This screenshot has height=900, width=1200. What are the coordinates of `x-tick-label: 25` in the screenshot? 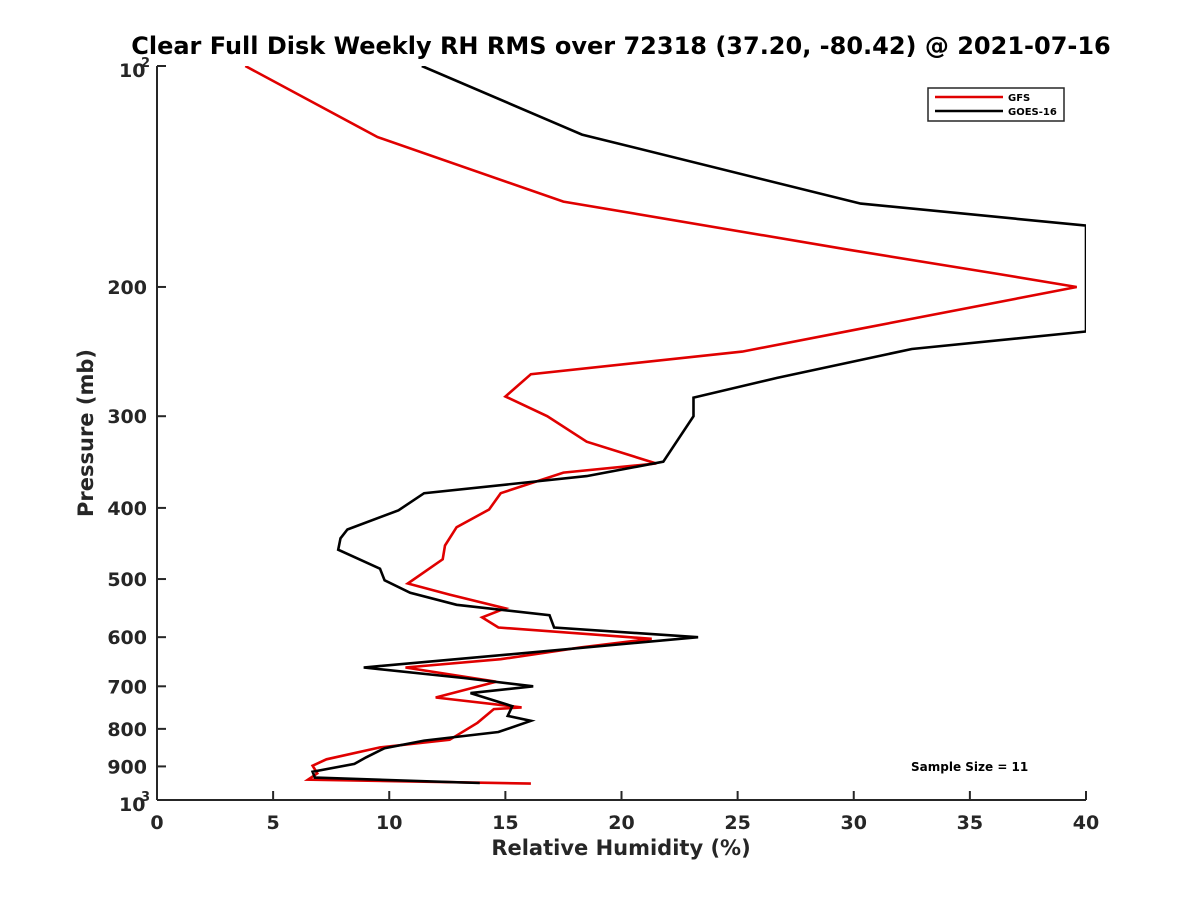 It's located at (737, 823).